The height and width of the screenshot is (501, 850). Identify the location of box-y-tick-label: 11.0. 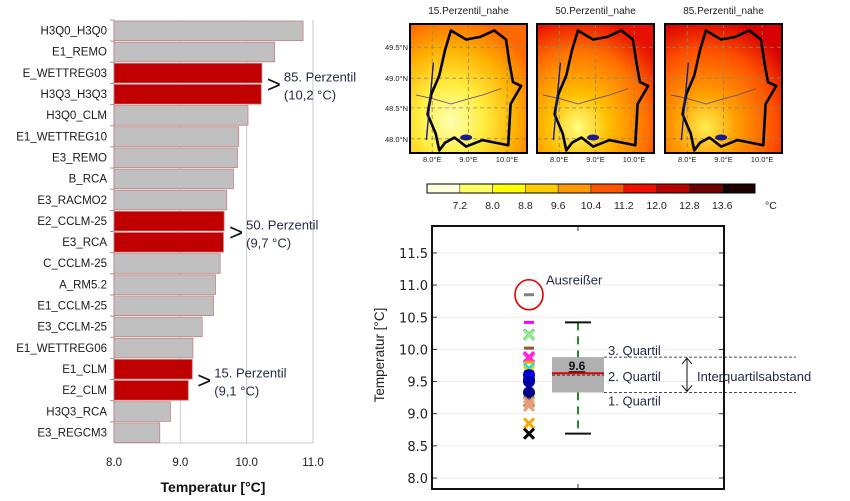
(413, 286).